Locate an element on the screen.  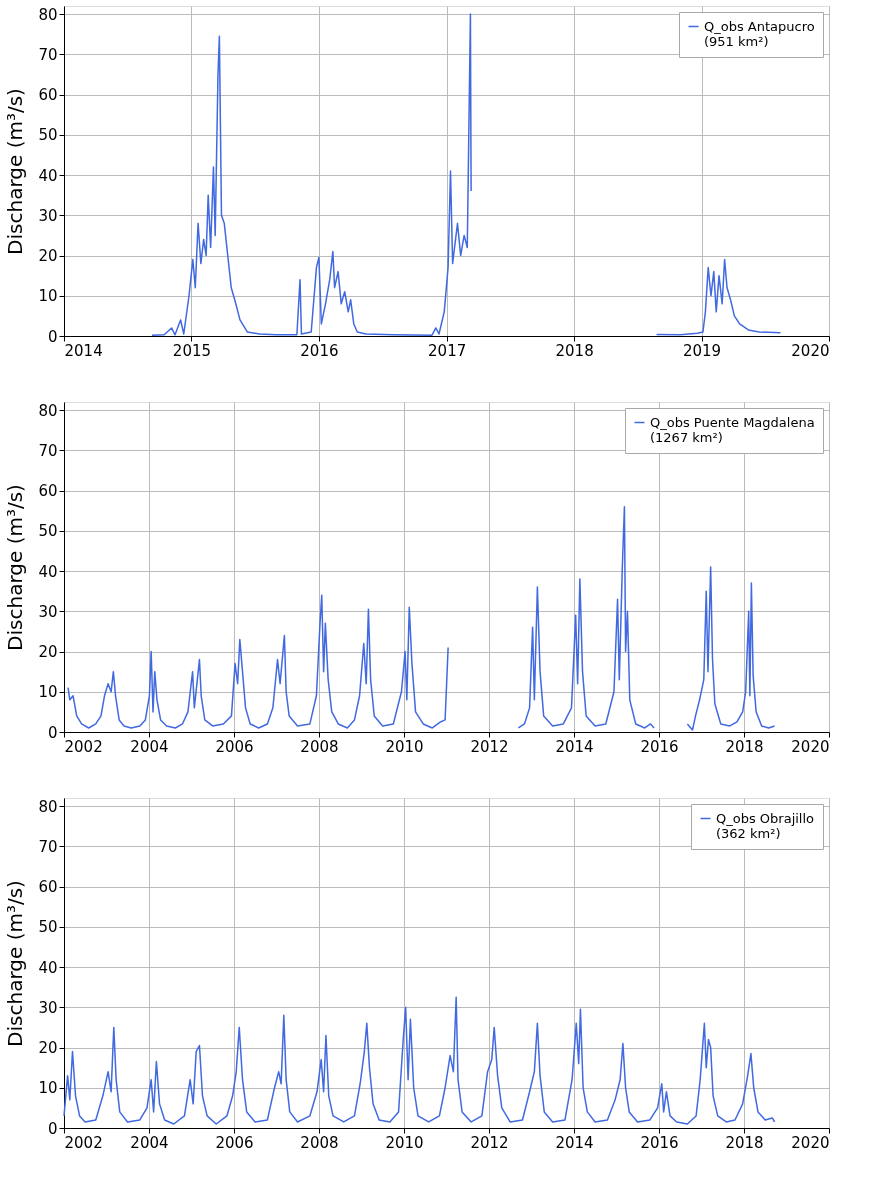
legend-label: Q_obs Puente Magdalena (1267 km²) is located at coordinates (732, 429).